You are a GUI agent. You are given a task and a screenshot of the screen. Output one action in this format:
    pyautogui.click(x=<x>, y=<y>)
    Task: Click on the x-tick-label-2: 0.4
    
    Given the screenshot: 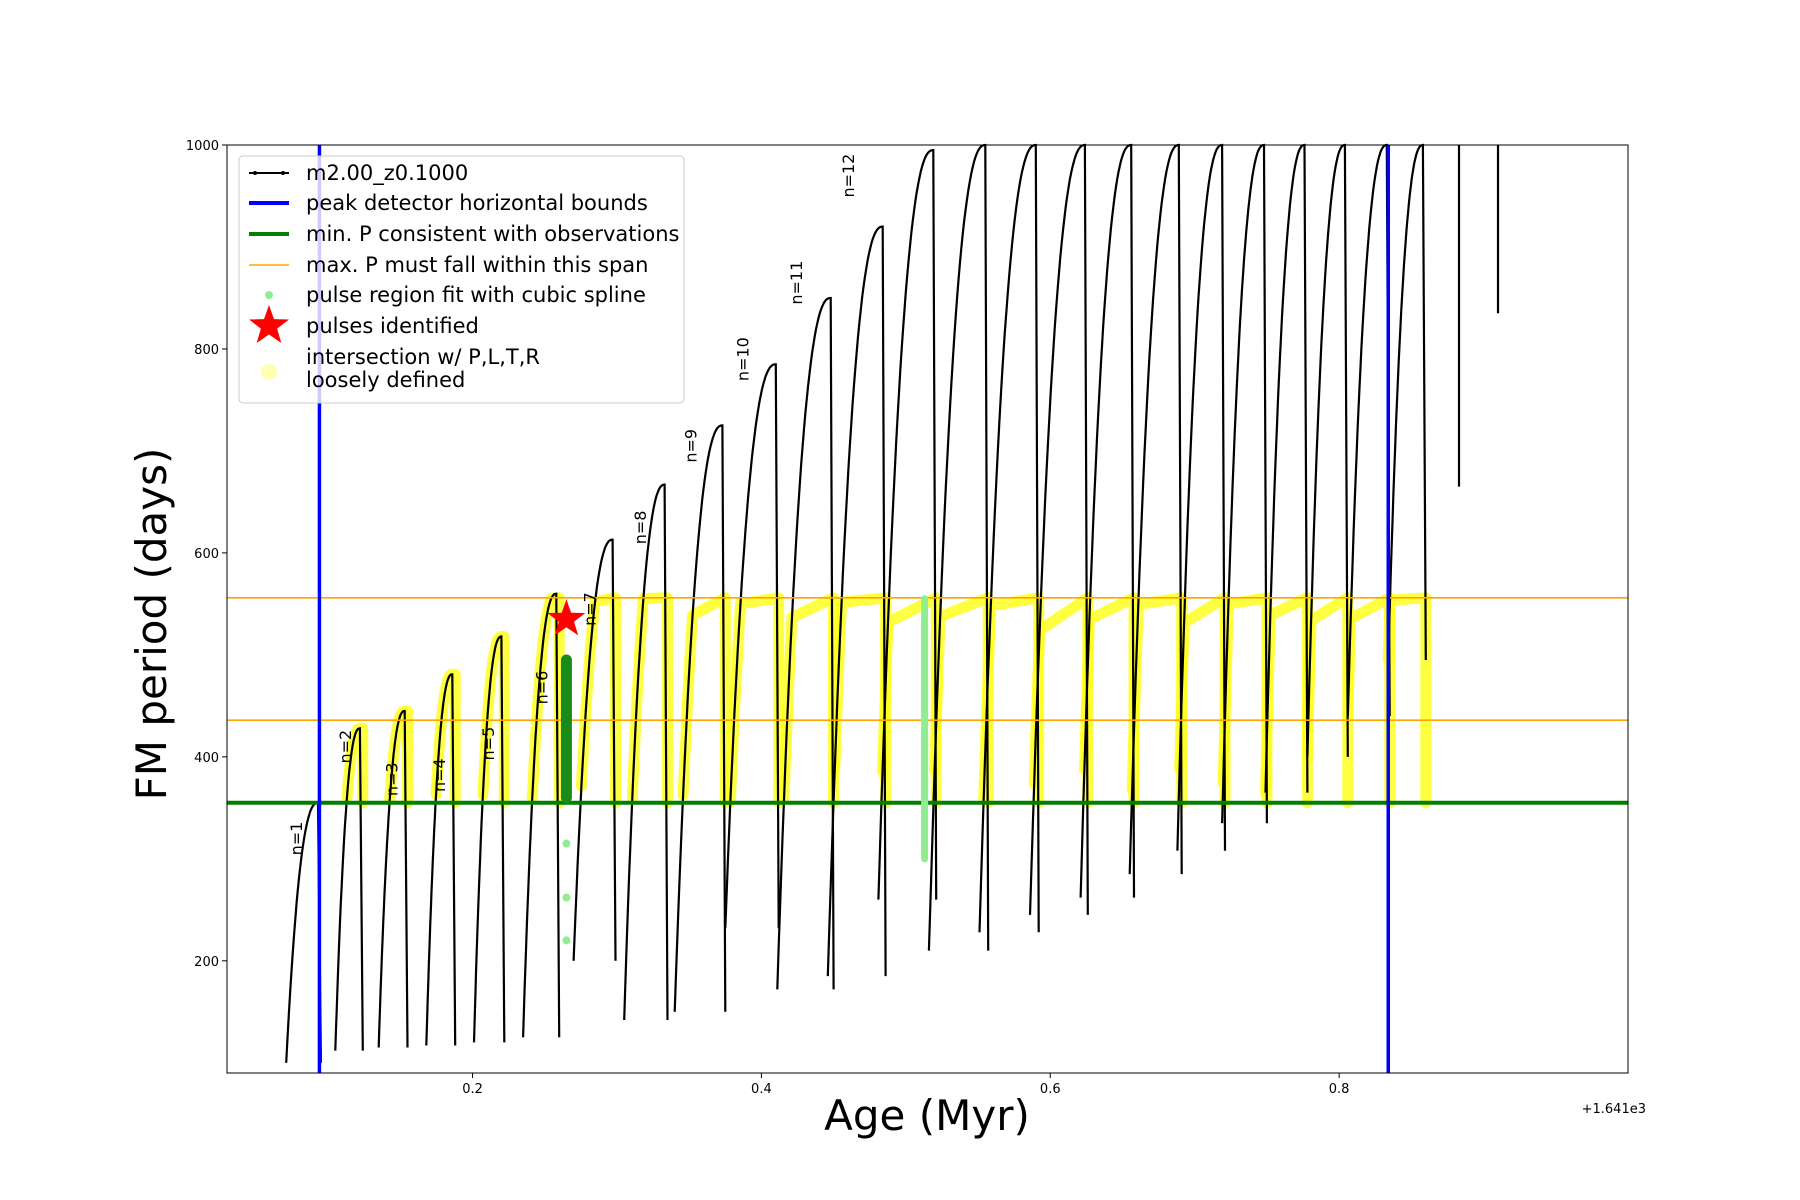 What is the action you would take?
    pyautogui.click(x=761, y=1089)
    